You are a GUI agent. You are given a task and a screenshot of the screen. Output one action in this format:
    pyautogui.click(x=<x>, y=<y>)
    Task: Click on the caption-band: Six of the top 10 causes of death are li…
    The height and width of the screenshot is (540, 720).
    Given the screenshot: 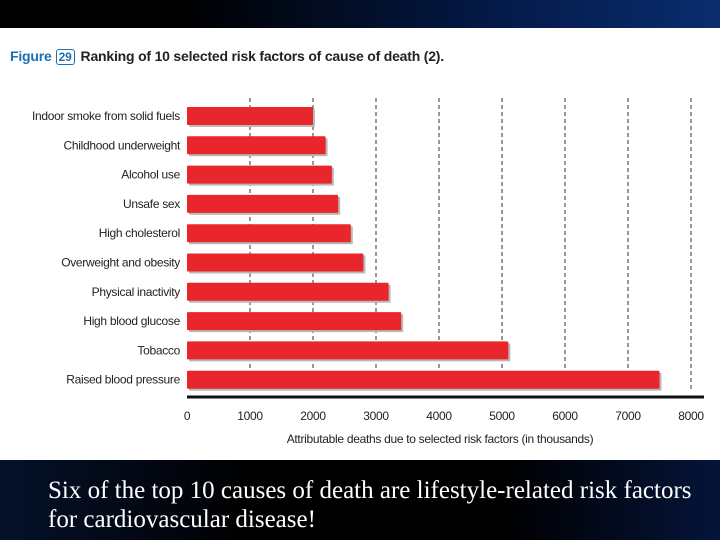 What is the action you would take?
    pyautogui.click(x=360, y=500)
    